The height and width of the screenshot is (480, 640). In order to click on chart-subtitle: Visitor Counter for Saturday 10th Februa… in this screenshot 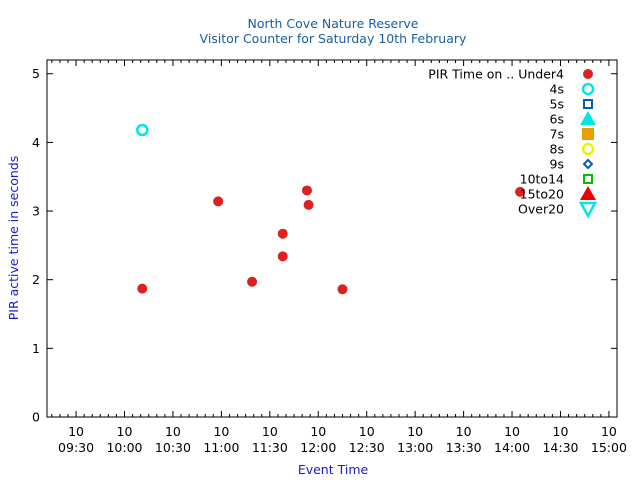, I will do `click(333, 38)`.